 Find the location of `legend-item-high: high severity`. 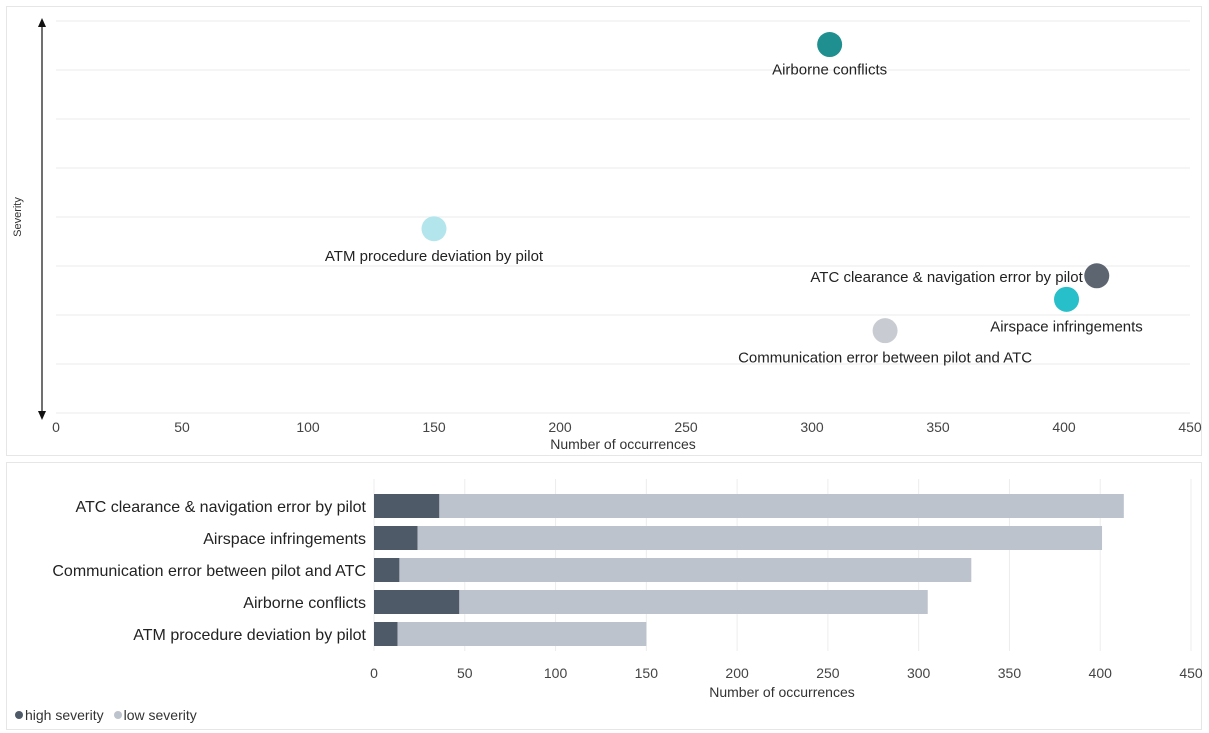

legend-item-high: high severity is located at coordinates (59, 715).